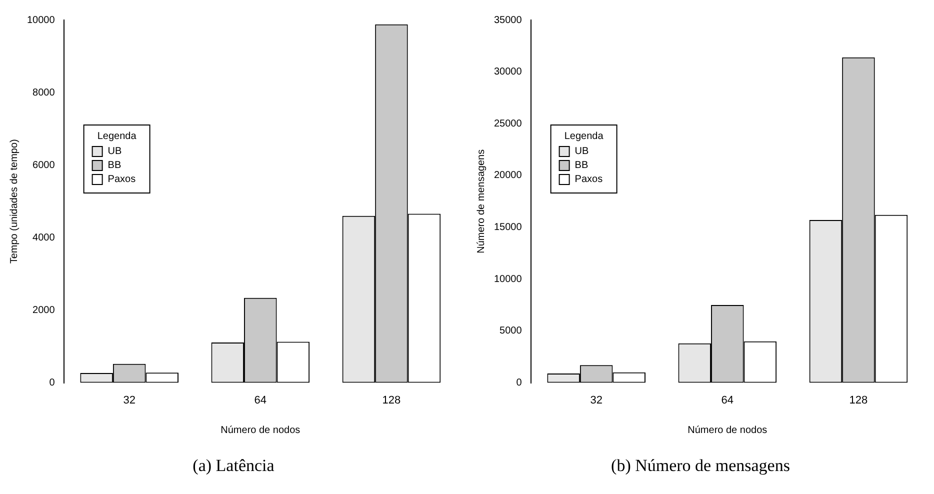 The image size is (934, 494). Describe the element at coordinates (44, 165) in the screenshot. I see `y-tick-label: 6000` at that location.